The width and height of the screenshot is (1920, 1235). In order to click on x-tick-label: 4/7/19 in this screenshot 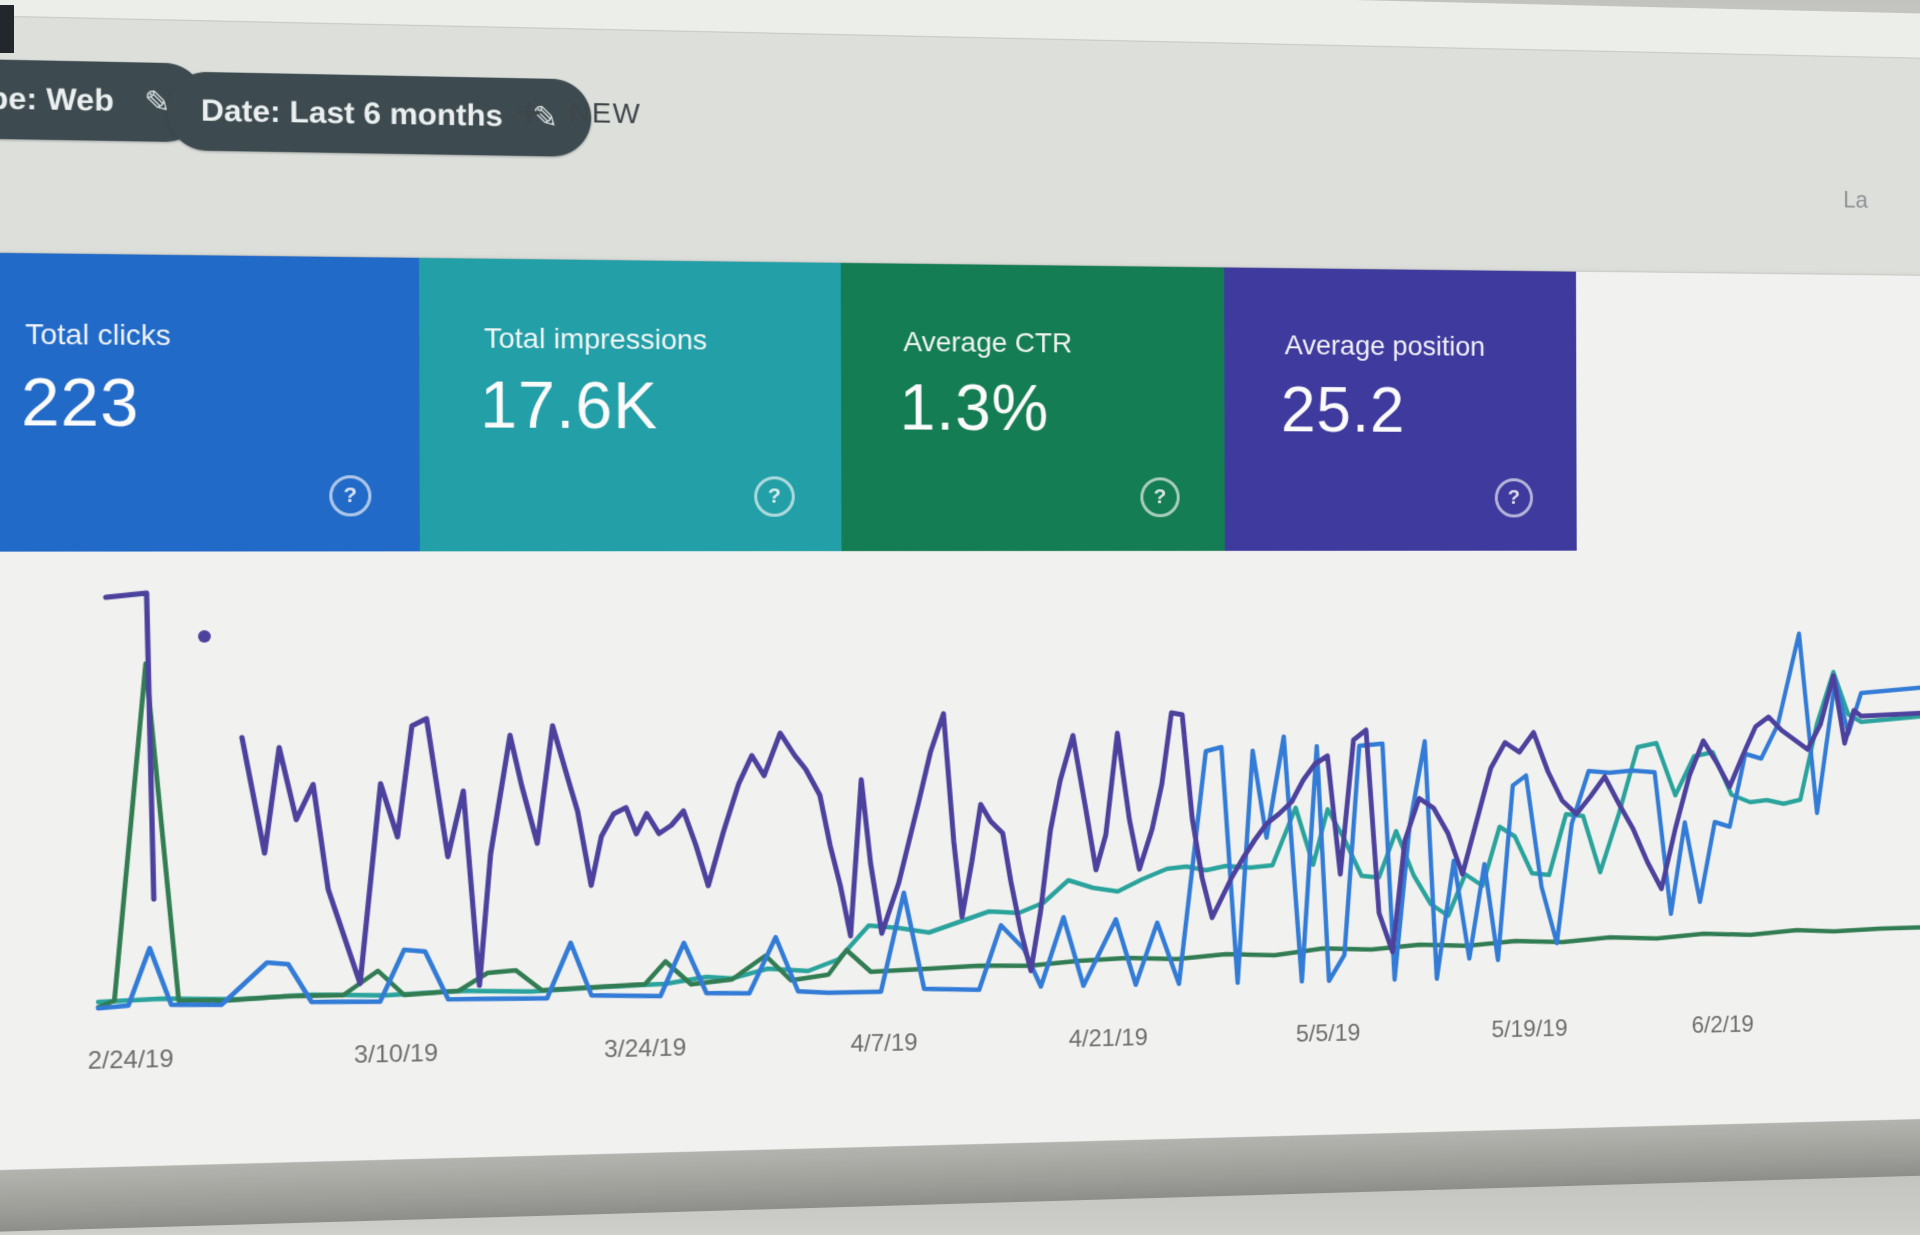, I will do `click(884, 1043)`.